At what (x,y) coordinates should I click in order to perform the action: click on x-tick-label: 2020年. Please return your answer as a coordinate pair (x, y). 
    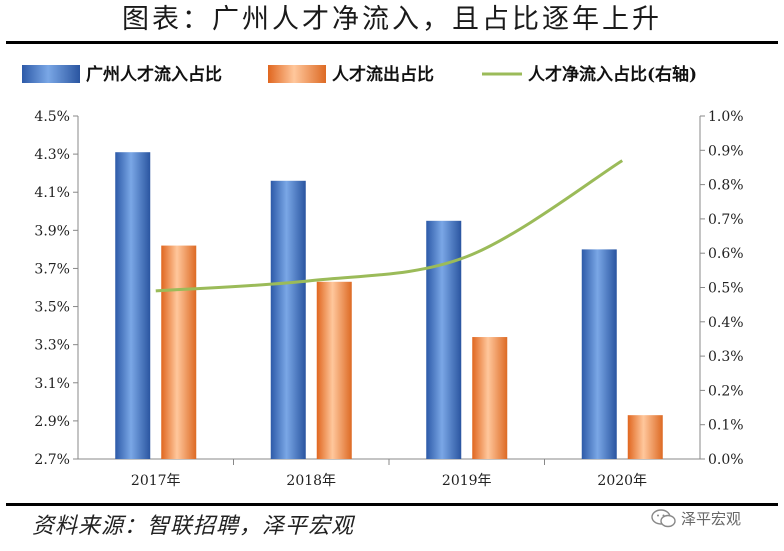
    Looking at the image, I should click on (622, 481).